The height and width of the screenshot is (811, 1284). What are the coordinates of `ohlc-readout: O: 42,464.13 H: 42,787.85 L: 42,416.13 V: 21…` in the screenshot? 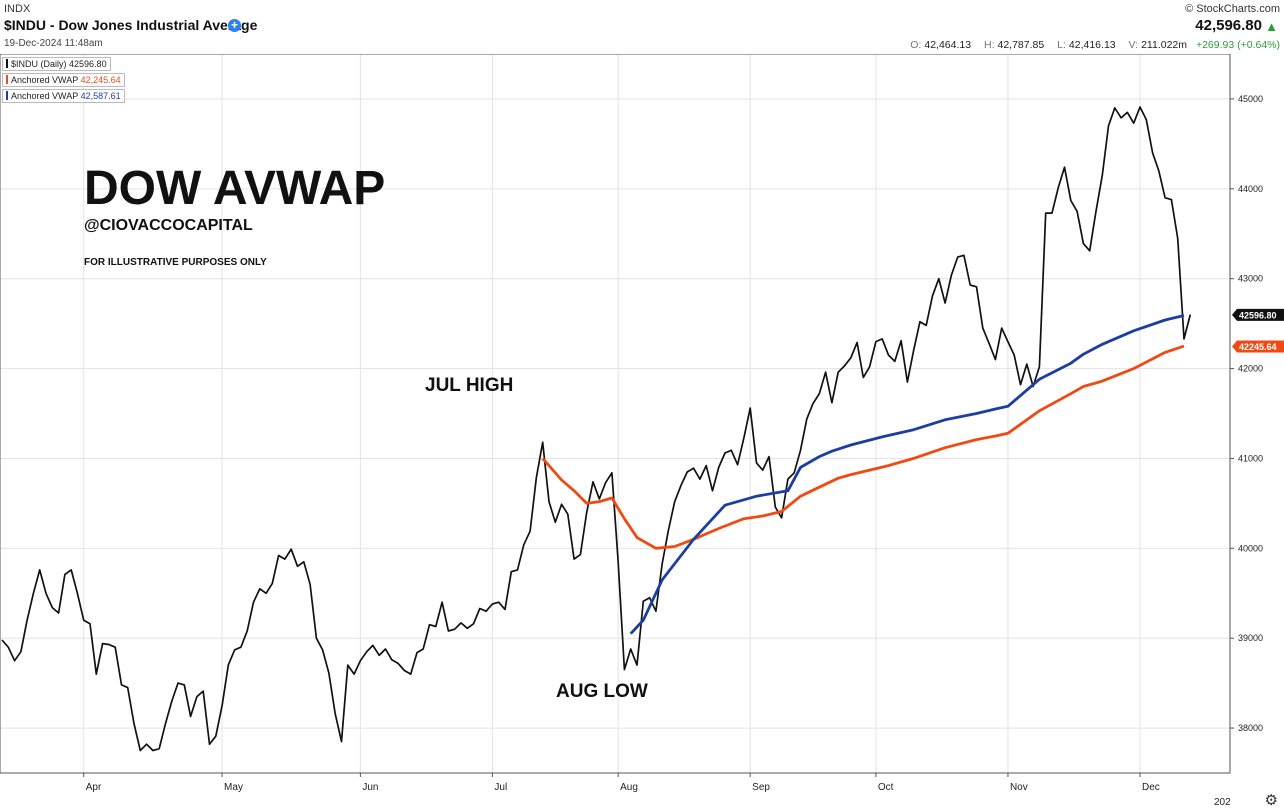 It's located at (1090, 45).